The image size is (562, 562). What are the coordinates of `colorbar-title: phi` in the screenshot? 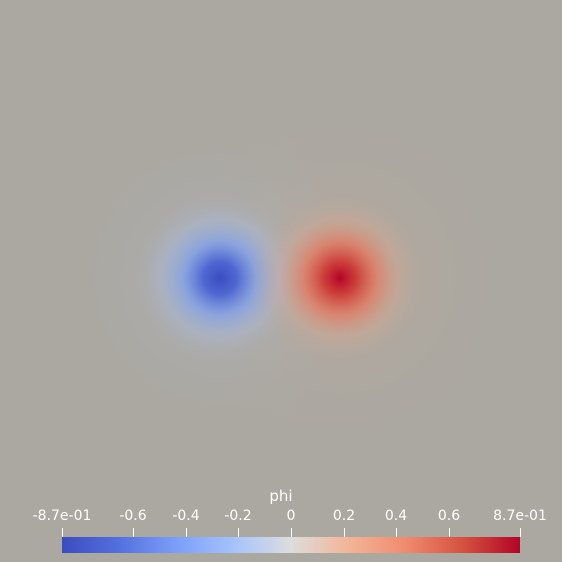 It's located at (281, 496).